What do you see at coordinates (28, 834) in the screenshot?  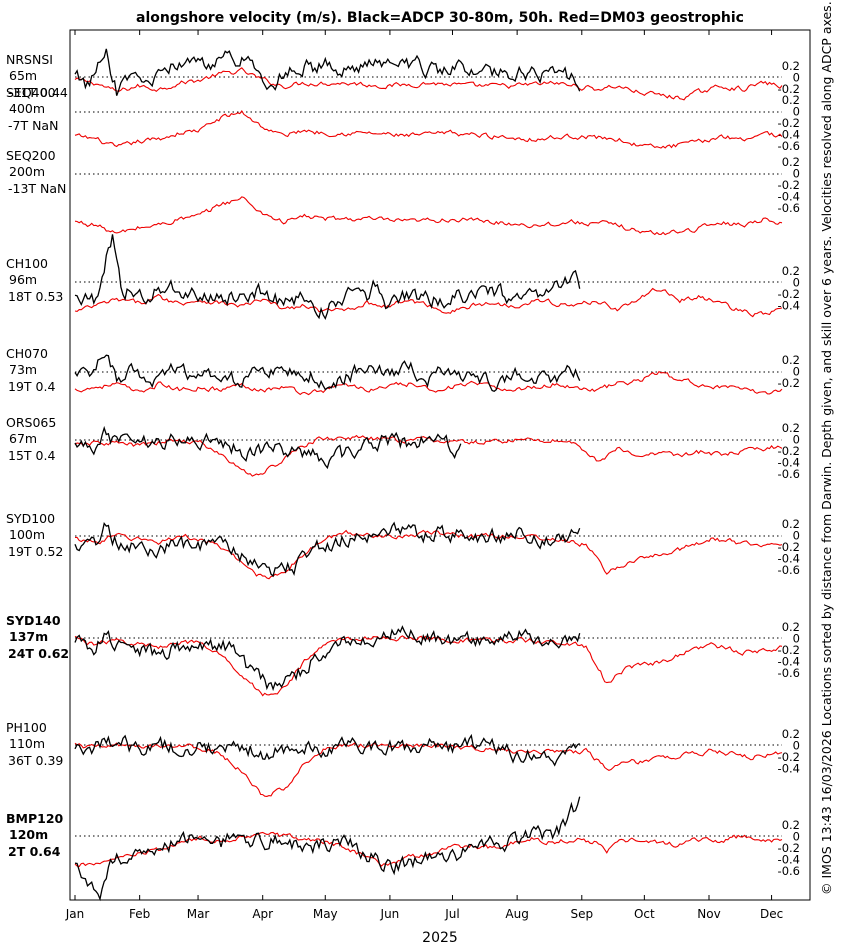 I see `site-depth: 120m` at bounding box center [28, 834].